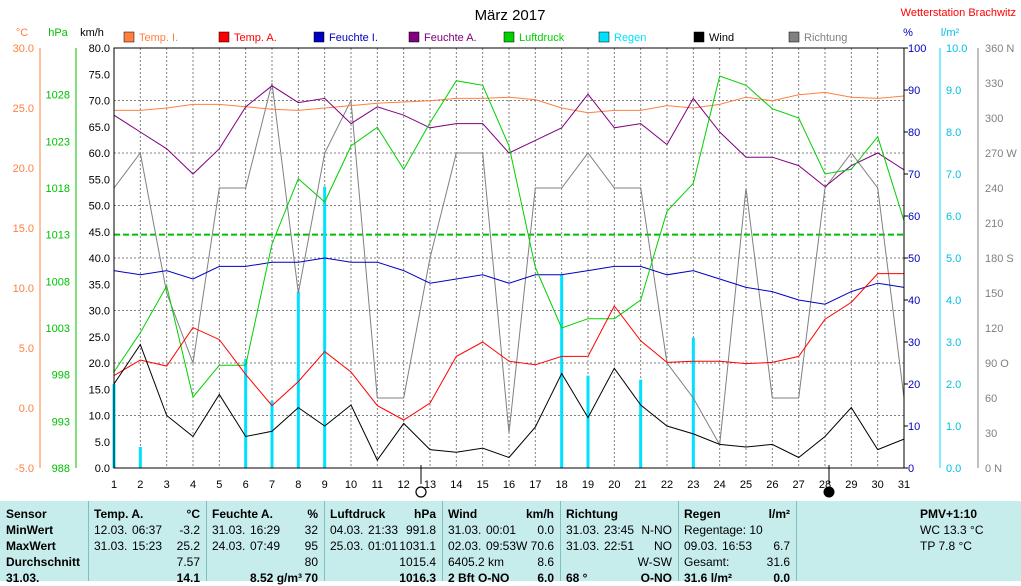 Image resolution: width=1021 pixels, height=586 pixels. I want to click on series-line-feuchte-i-, so click(509, 281).